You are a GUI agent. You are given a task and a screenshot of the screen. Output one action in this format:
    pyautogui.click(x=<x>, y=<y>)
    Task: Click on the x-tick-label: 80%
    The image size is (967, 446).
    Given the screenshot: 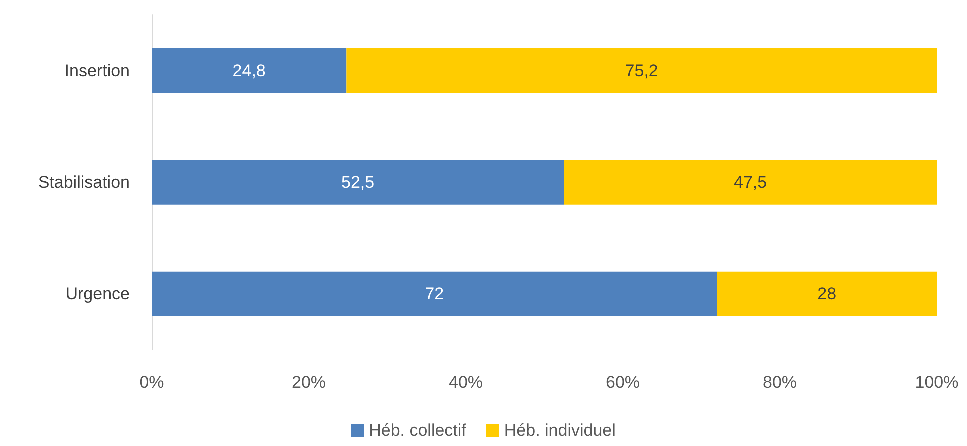 What is the action you would take?
    pyautogui.click(x=780, y=382)
    